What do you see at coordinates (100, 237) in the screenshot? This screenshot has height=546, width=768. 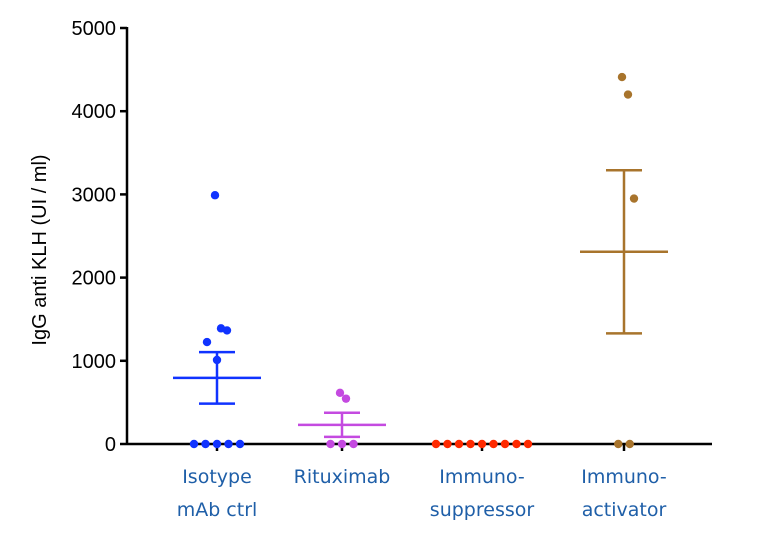 I see `y-axis: 0 1000 2000 3000 4000 5000` at bounding box center [100, 237].